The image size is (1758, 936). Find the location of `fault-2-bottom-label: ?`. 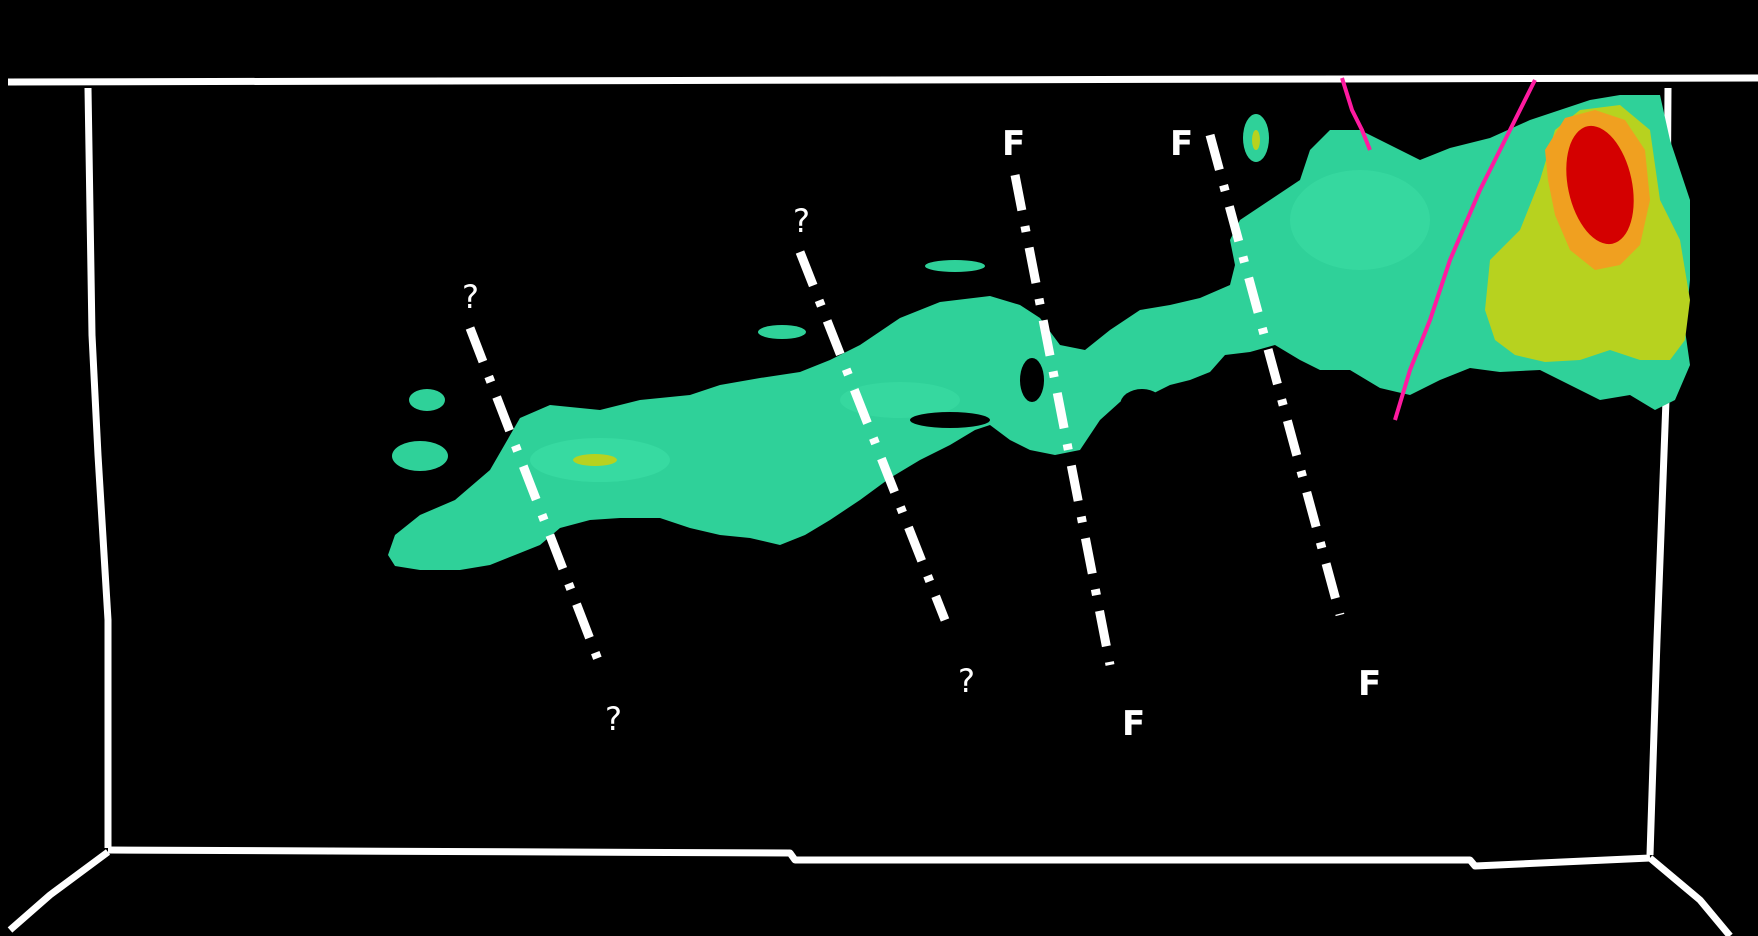

fault-2-bottom-label: ? is located at coordinates (966, 681).